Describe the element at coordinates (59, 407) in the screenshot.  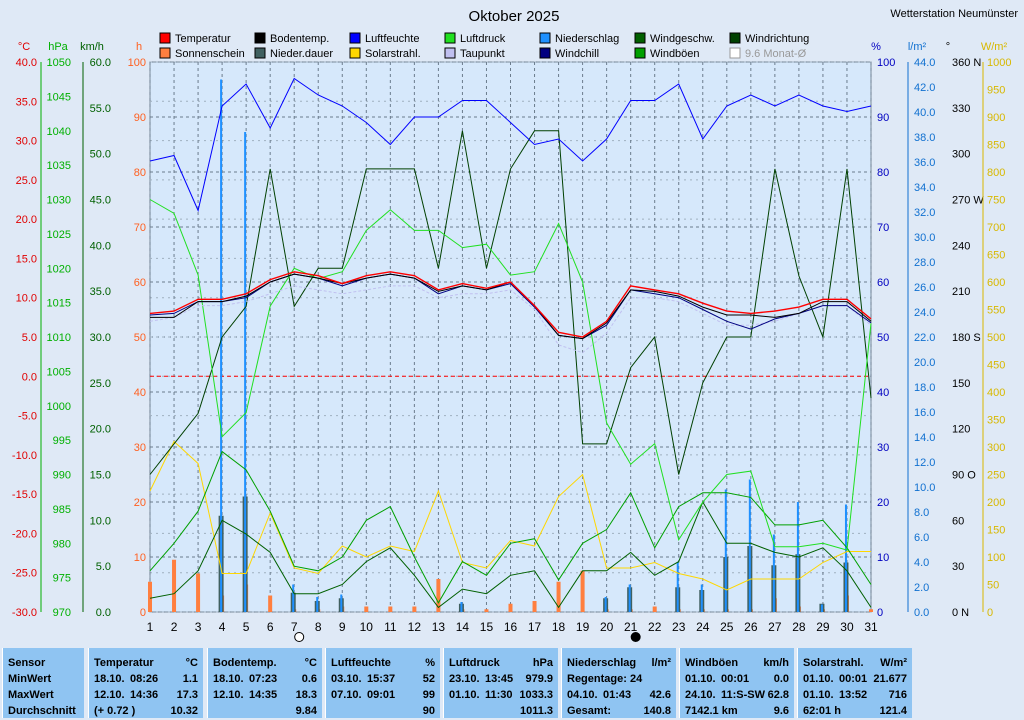
I see `pressure-tick-label: 1000` at that location.